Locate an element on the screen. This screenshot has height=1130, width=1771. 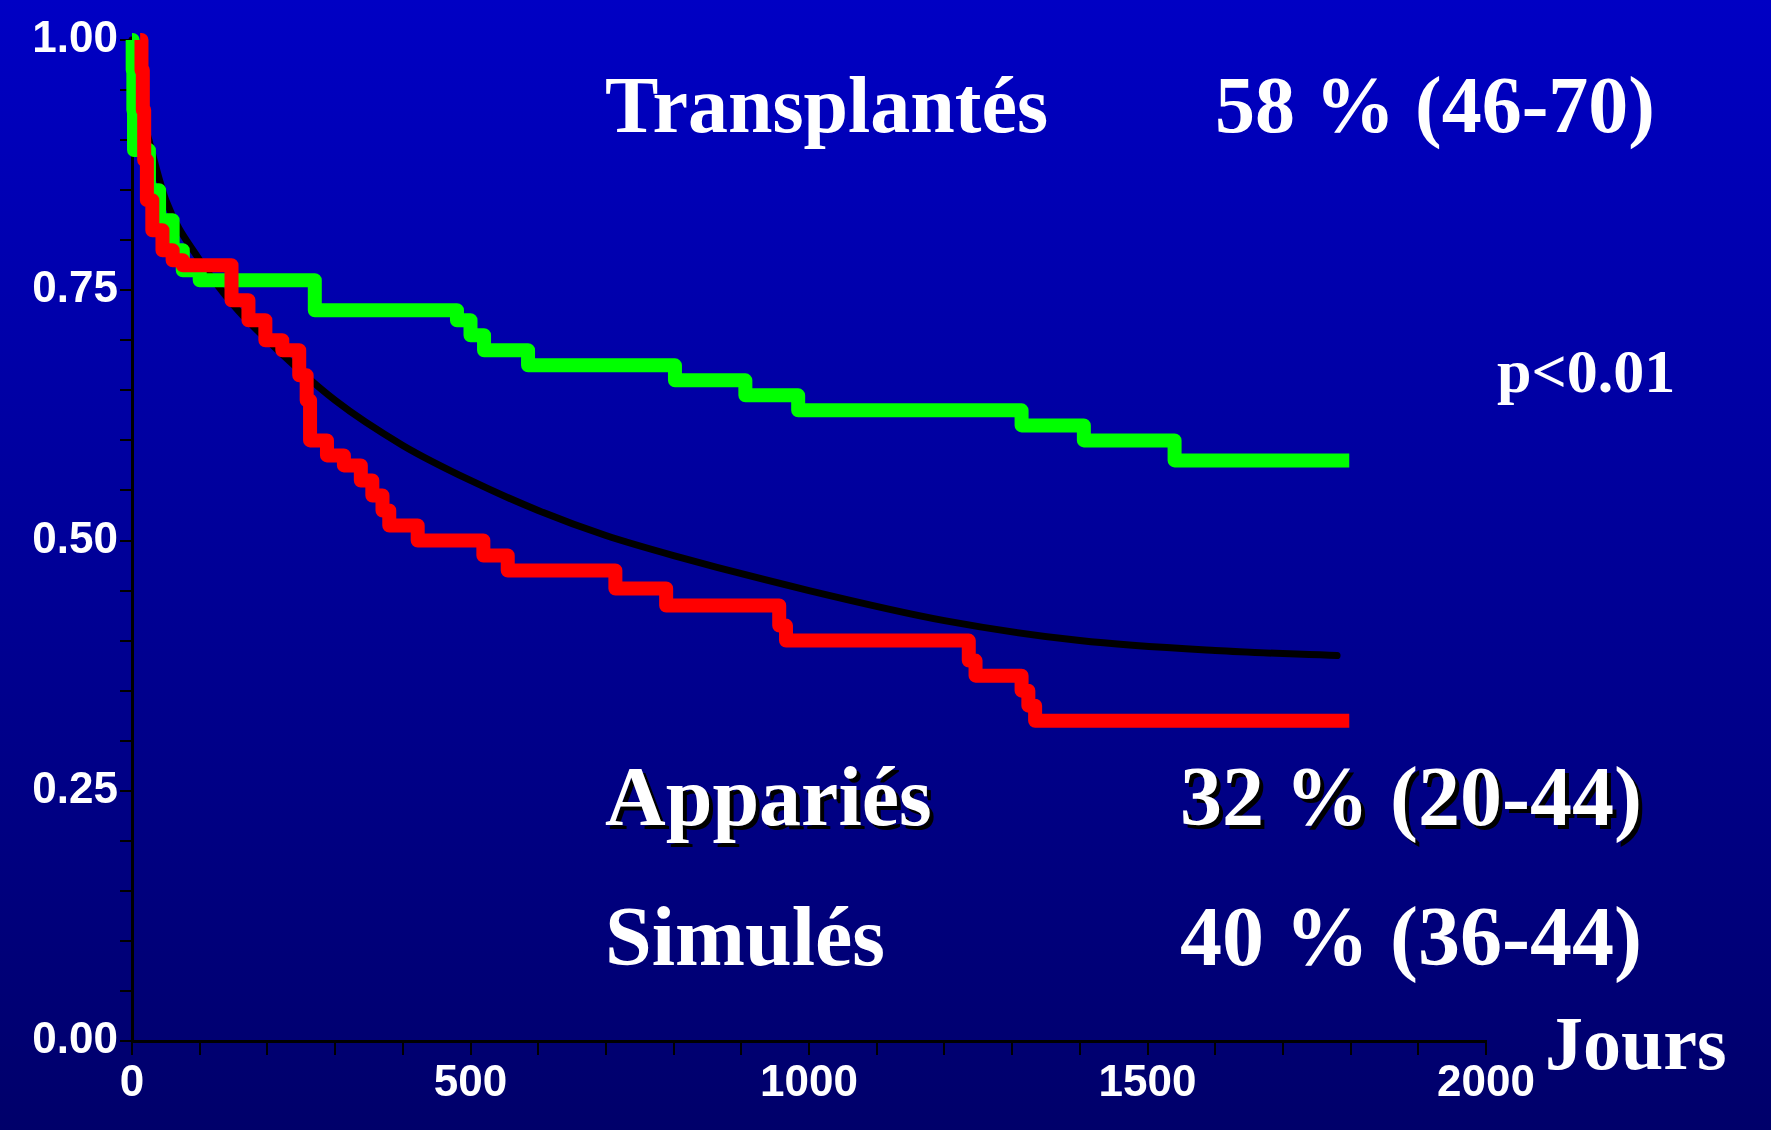
text: p<0.01 is located at coordinates (1586, 371).